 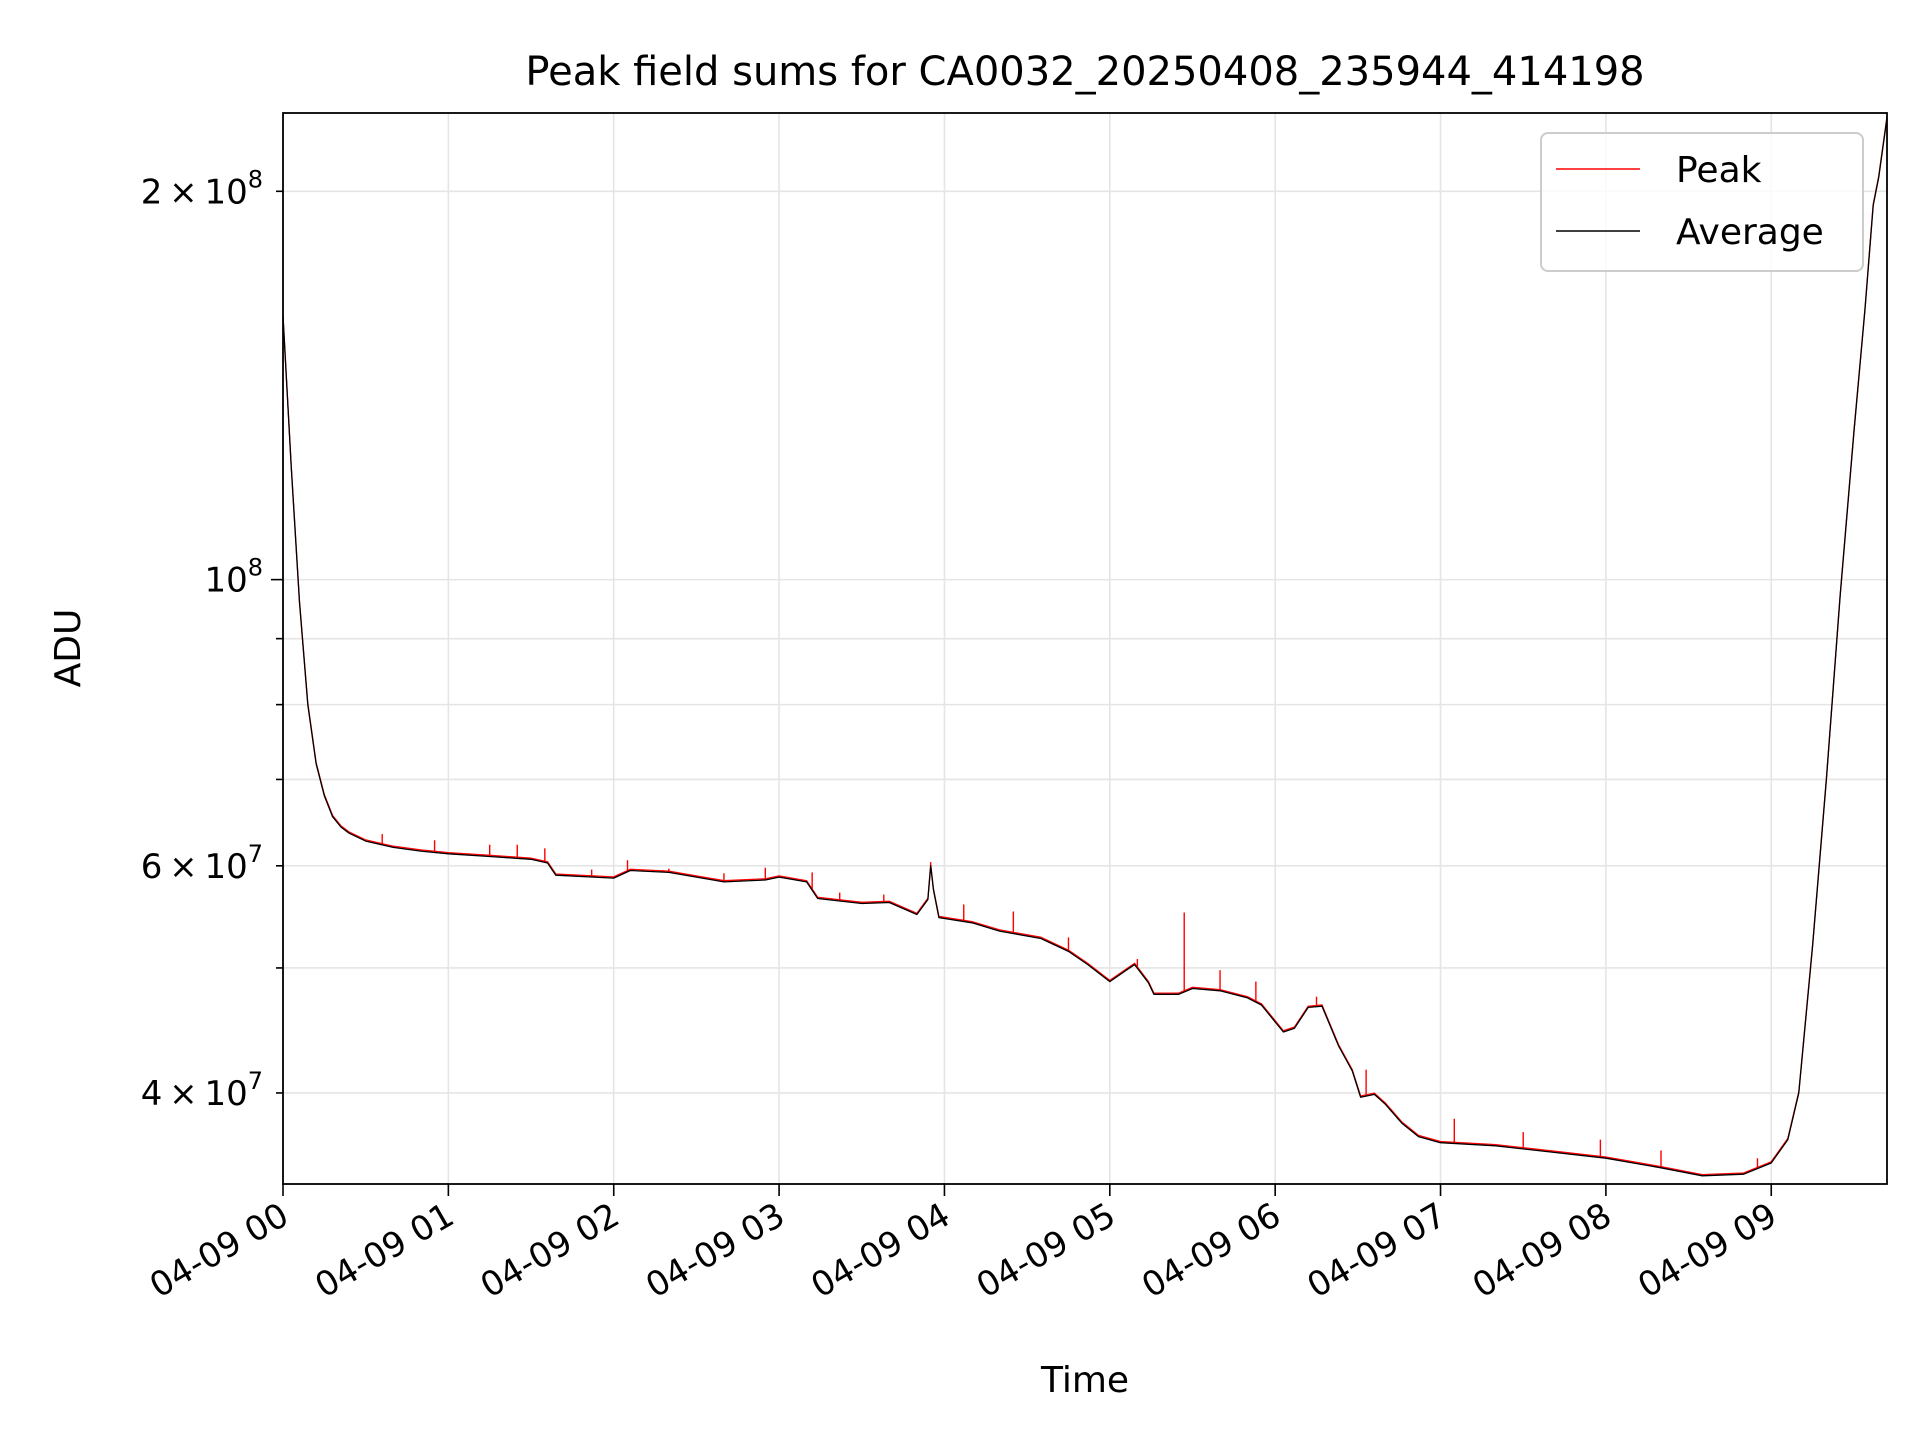 What do you see at coordinates (152, 1094) in the screenshot?
I see `y-tick-mantissa: 4` at bounding box center [152, 1094].